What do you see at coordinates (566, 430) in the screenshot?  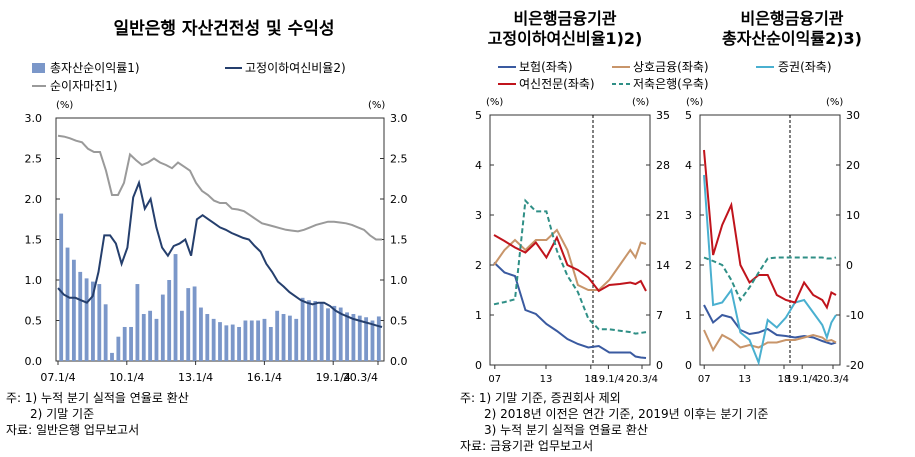 I see `p2-note-3: 3) 누적 분기 실적을 연율로 환산` at bounding box center [566, 430].